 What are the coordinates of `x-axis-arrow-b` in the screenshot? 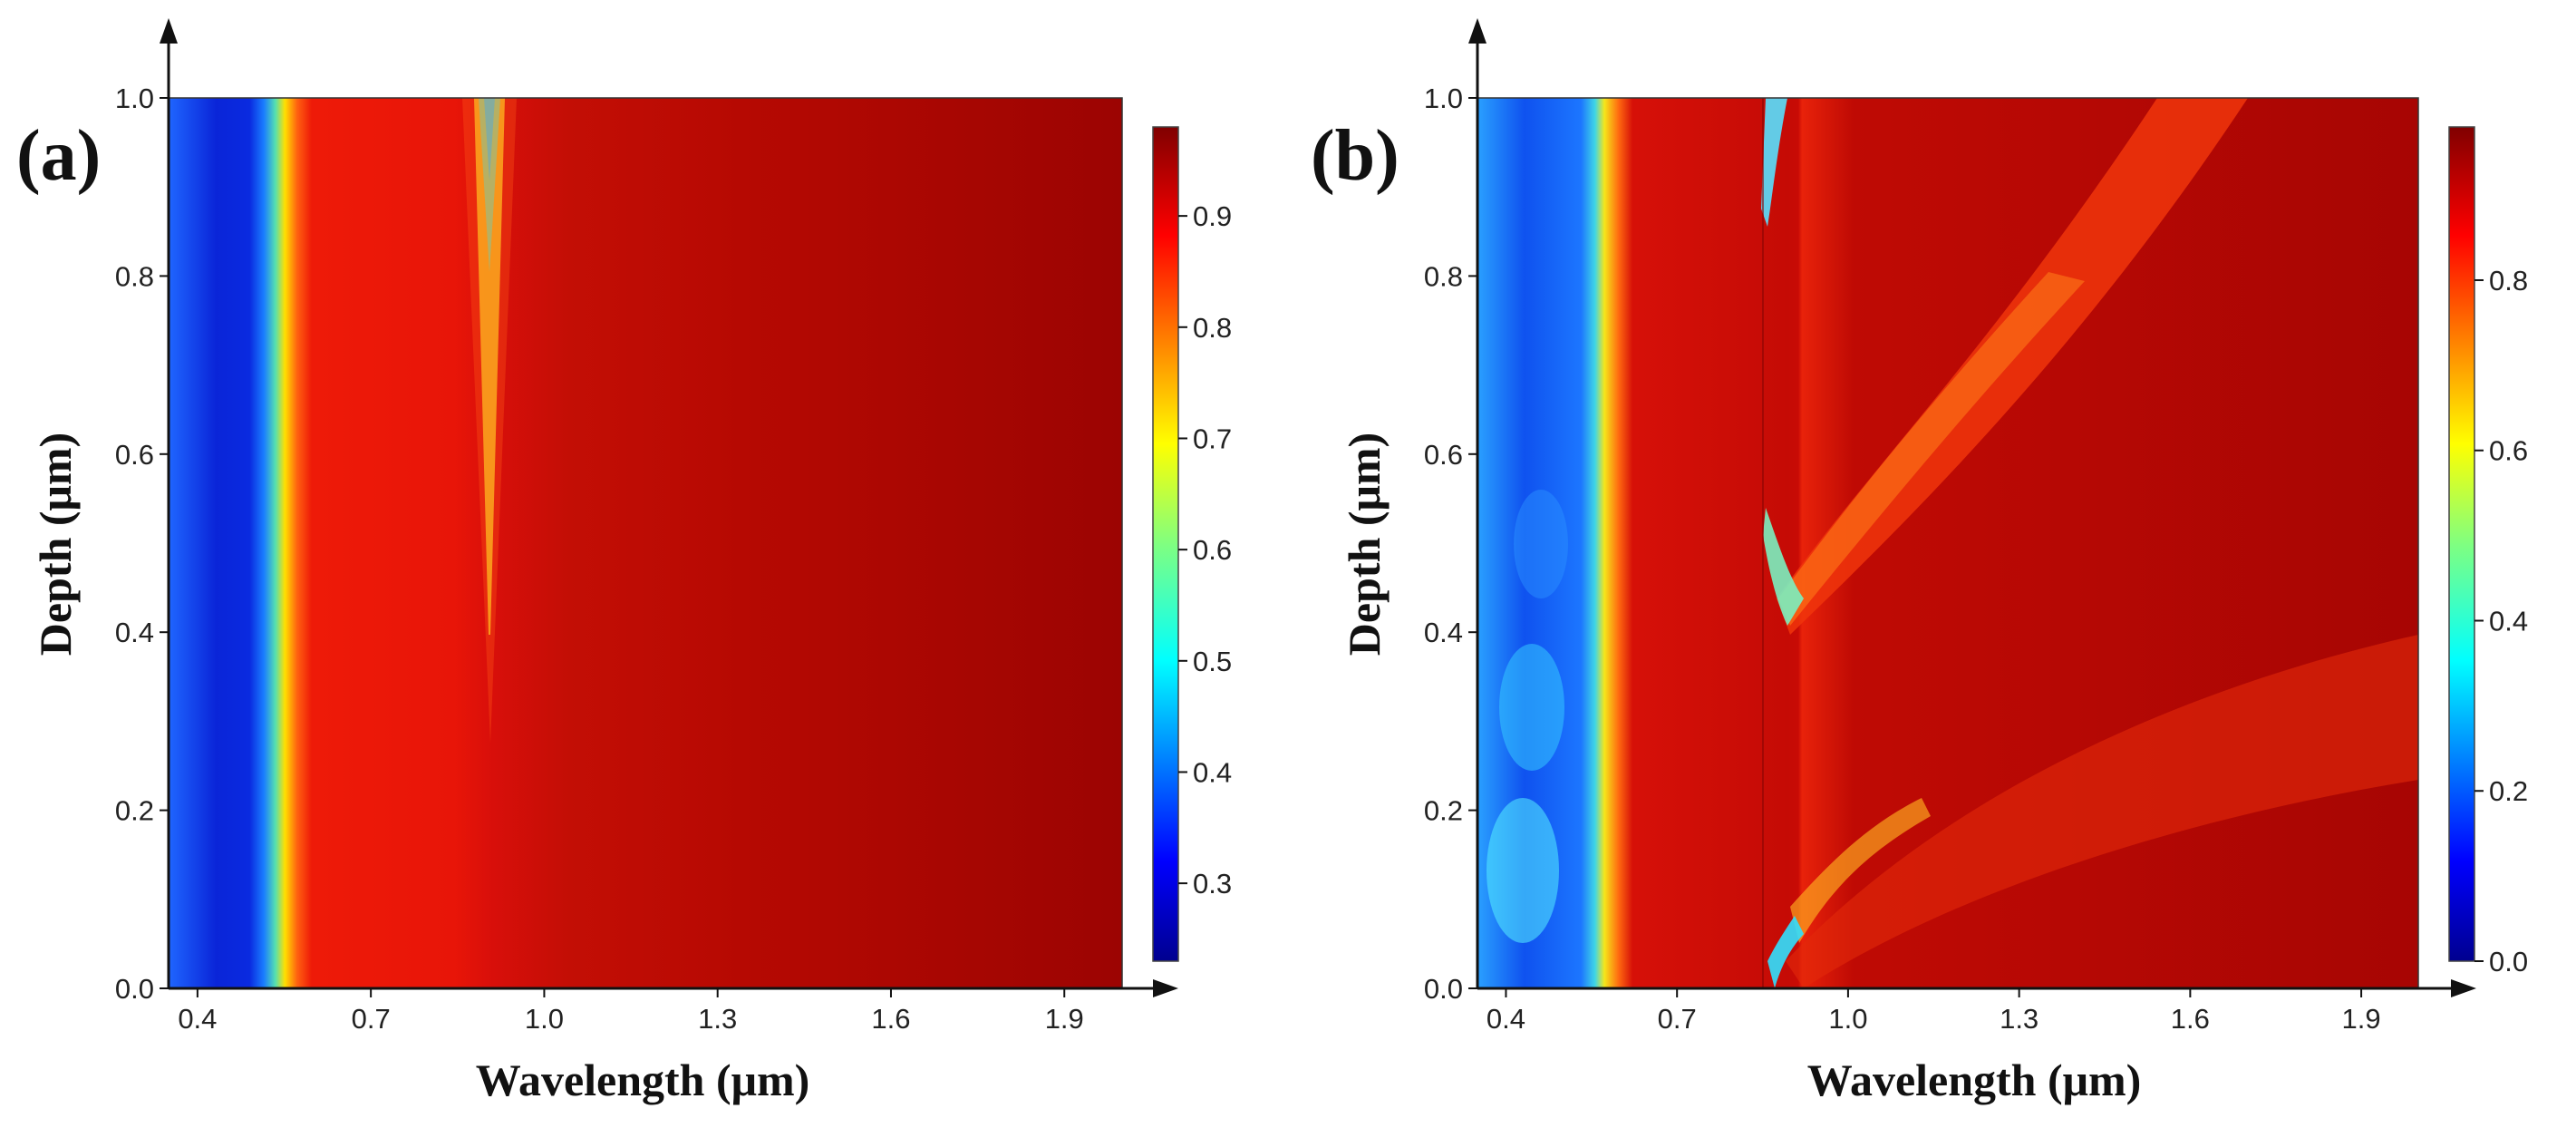 It's located at (2463, 988).